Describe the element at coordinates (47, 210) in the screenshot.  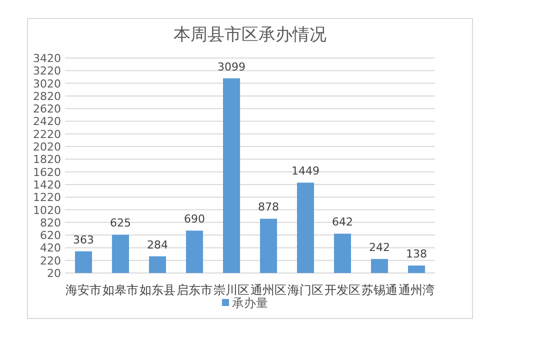
I see `y-tick-label: 1020` at that location.